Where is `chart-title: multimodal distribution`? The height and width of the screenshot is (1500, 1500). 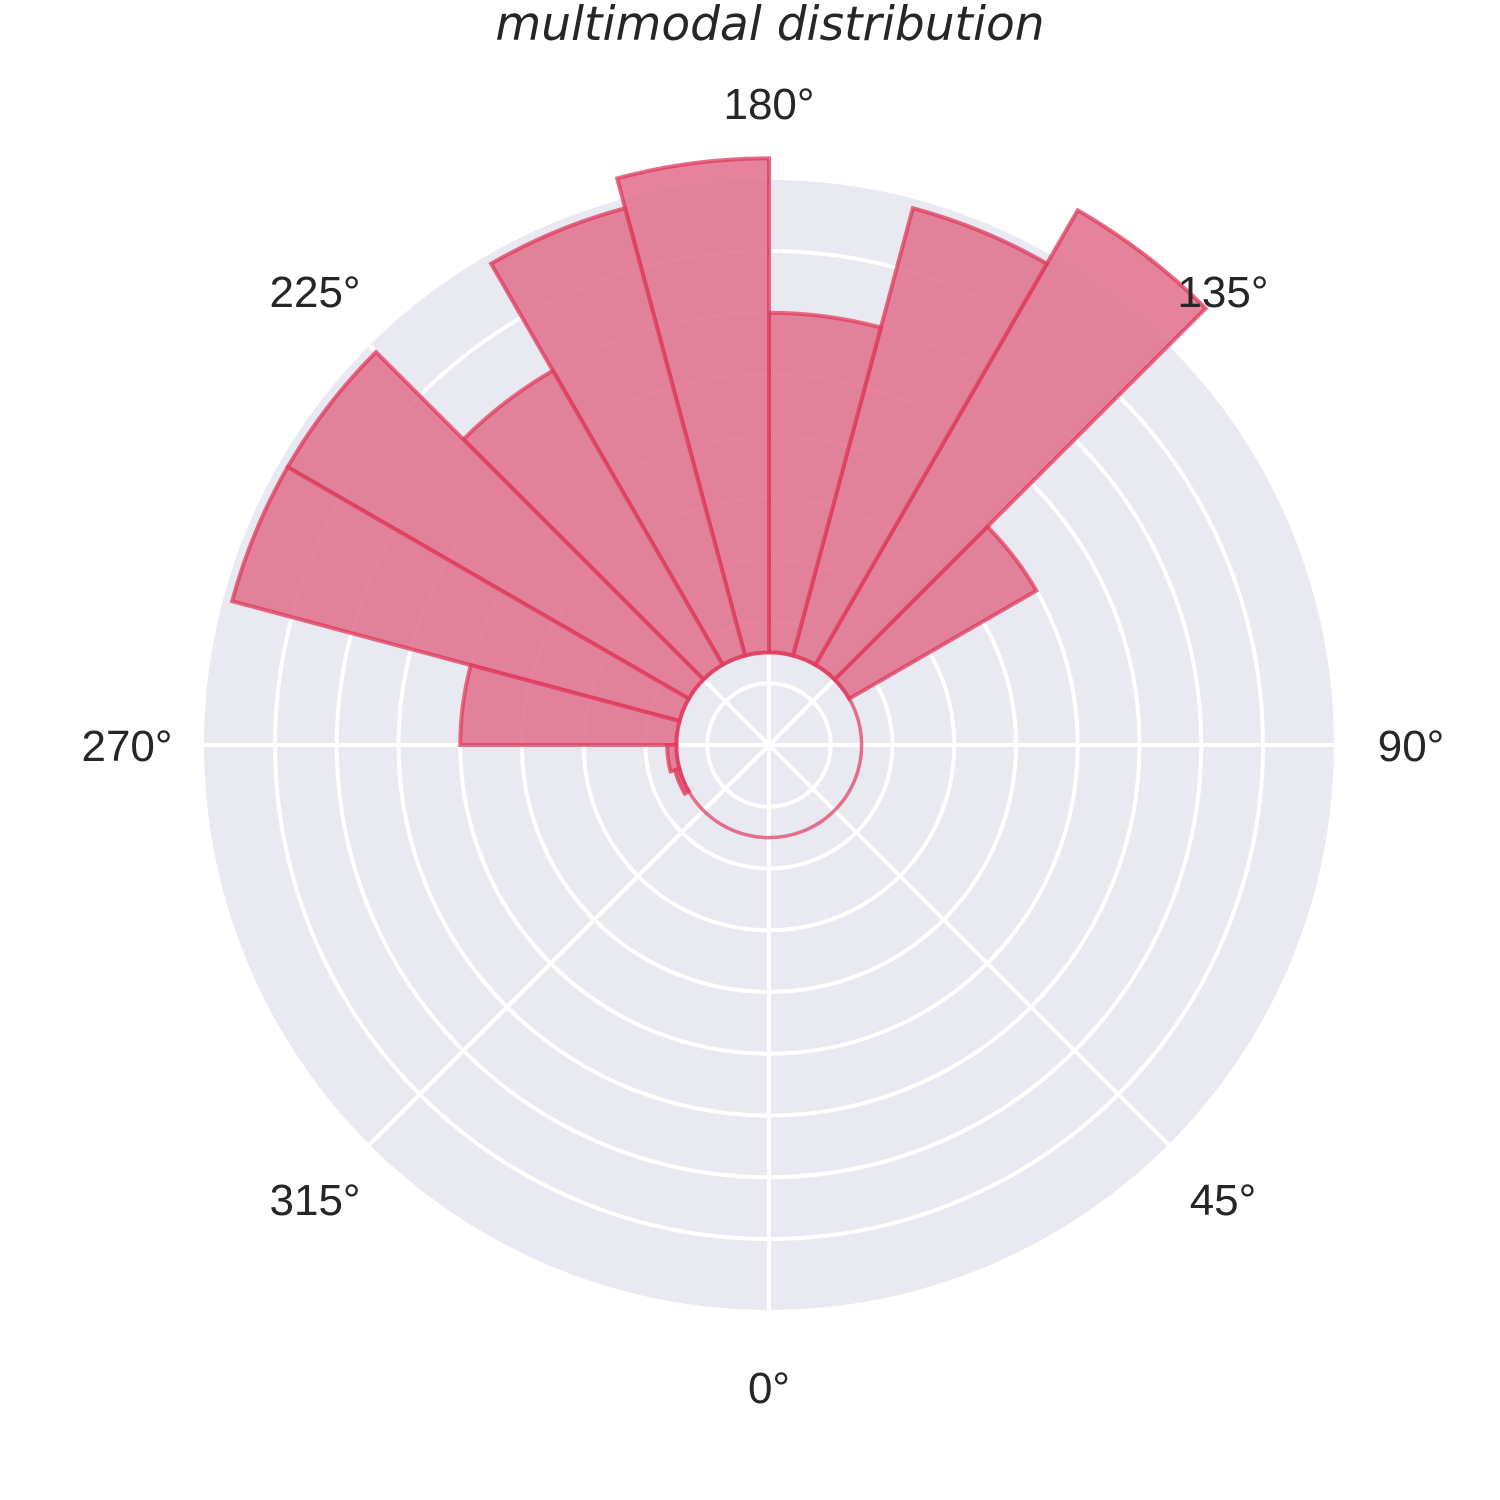 chart-title: multimodal distribution is located at coordinates (769, 26).